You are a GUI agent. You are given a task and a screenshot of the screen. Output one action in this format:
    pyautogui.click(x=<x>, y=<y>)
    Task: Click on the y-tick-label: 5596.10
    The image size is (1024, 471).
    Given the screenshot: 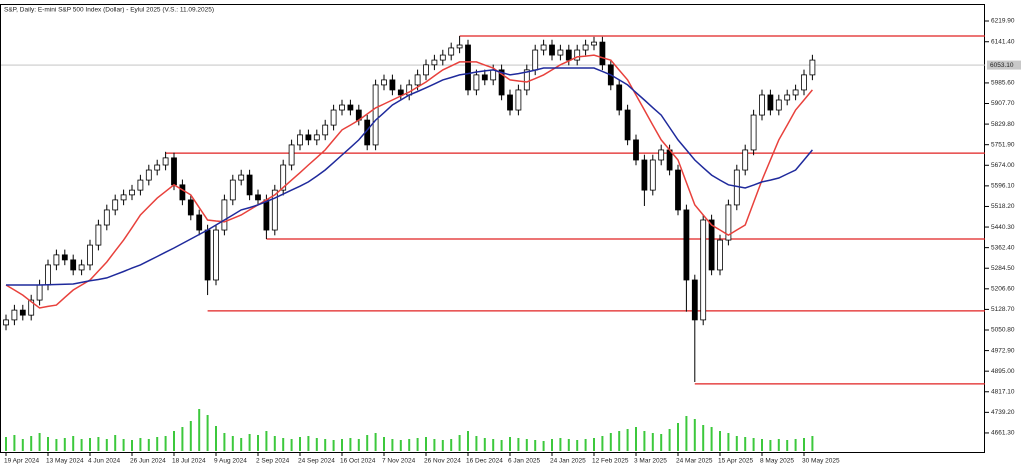 What is the action you would take?
    pyautogui.click(x=1003, y=186)
    